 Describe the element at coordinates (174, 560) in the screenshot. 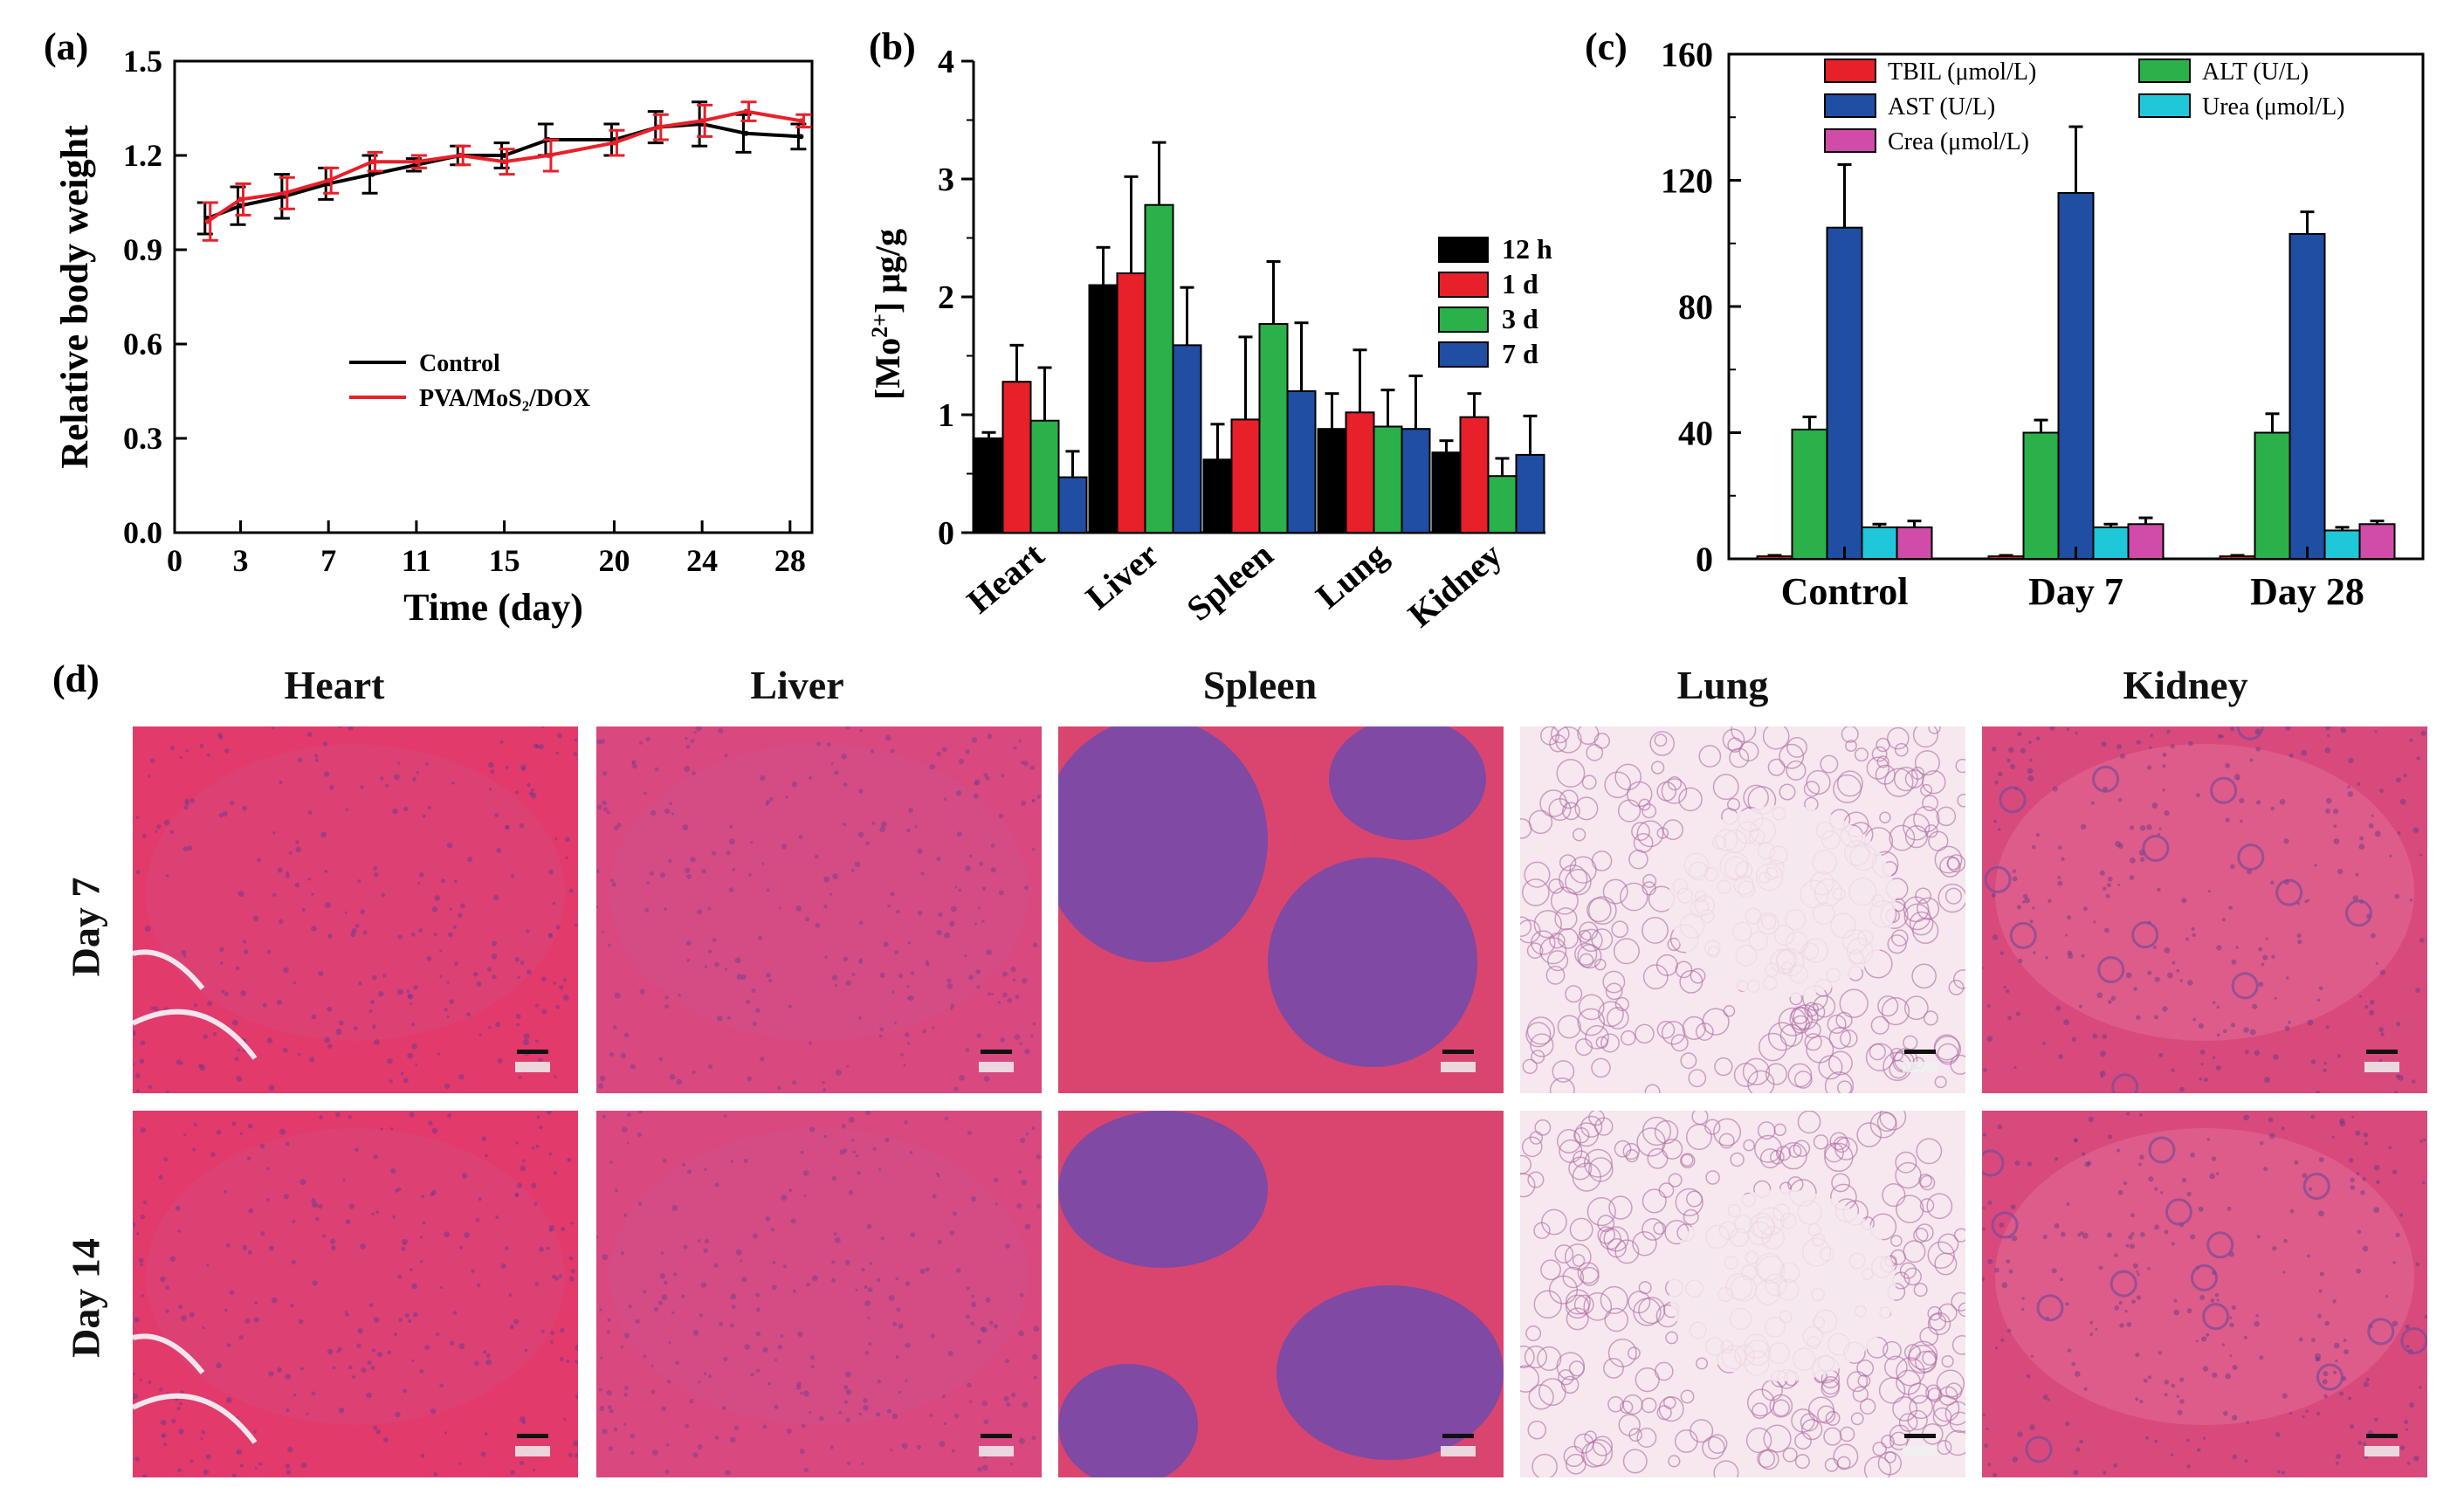

I see `chart-a-xtick-label: 0` at that location.